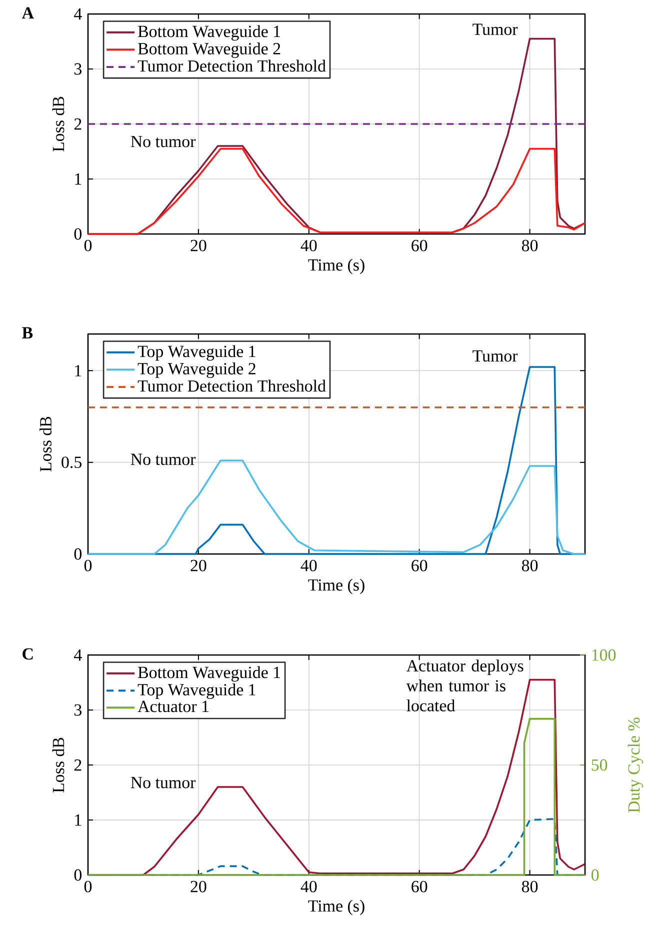 Image resolution: width=665 pixels, height=942 pixels. What do you see at coordinates (173, 706) in the screenshot?
I see `legend-label: Actuator 1` at bounding box center [173, 706].